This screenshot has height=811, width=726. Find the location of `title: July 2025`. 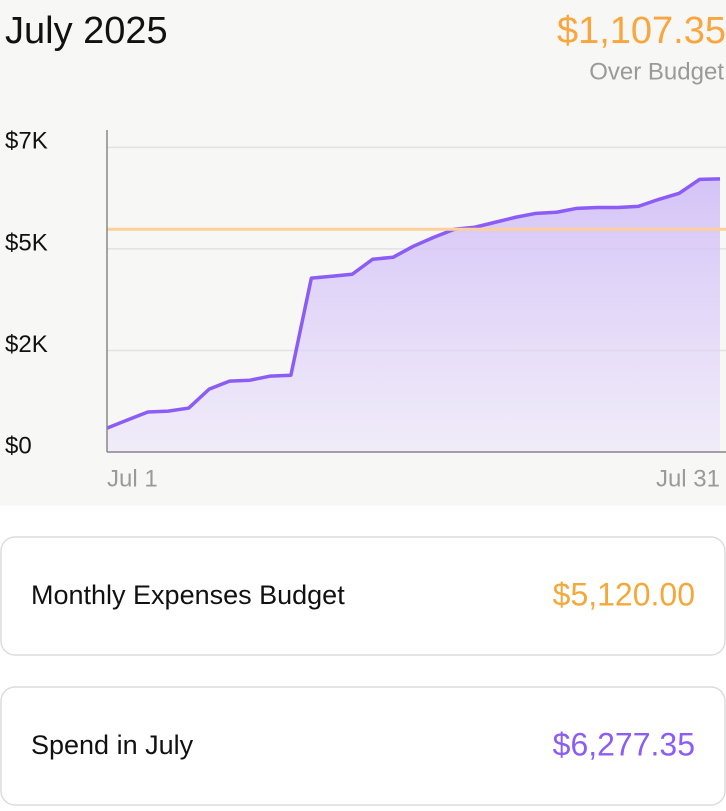

title: July 2025 is located at coordinates (86, 31).